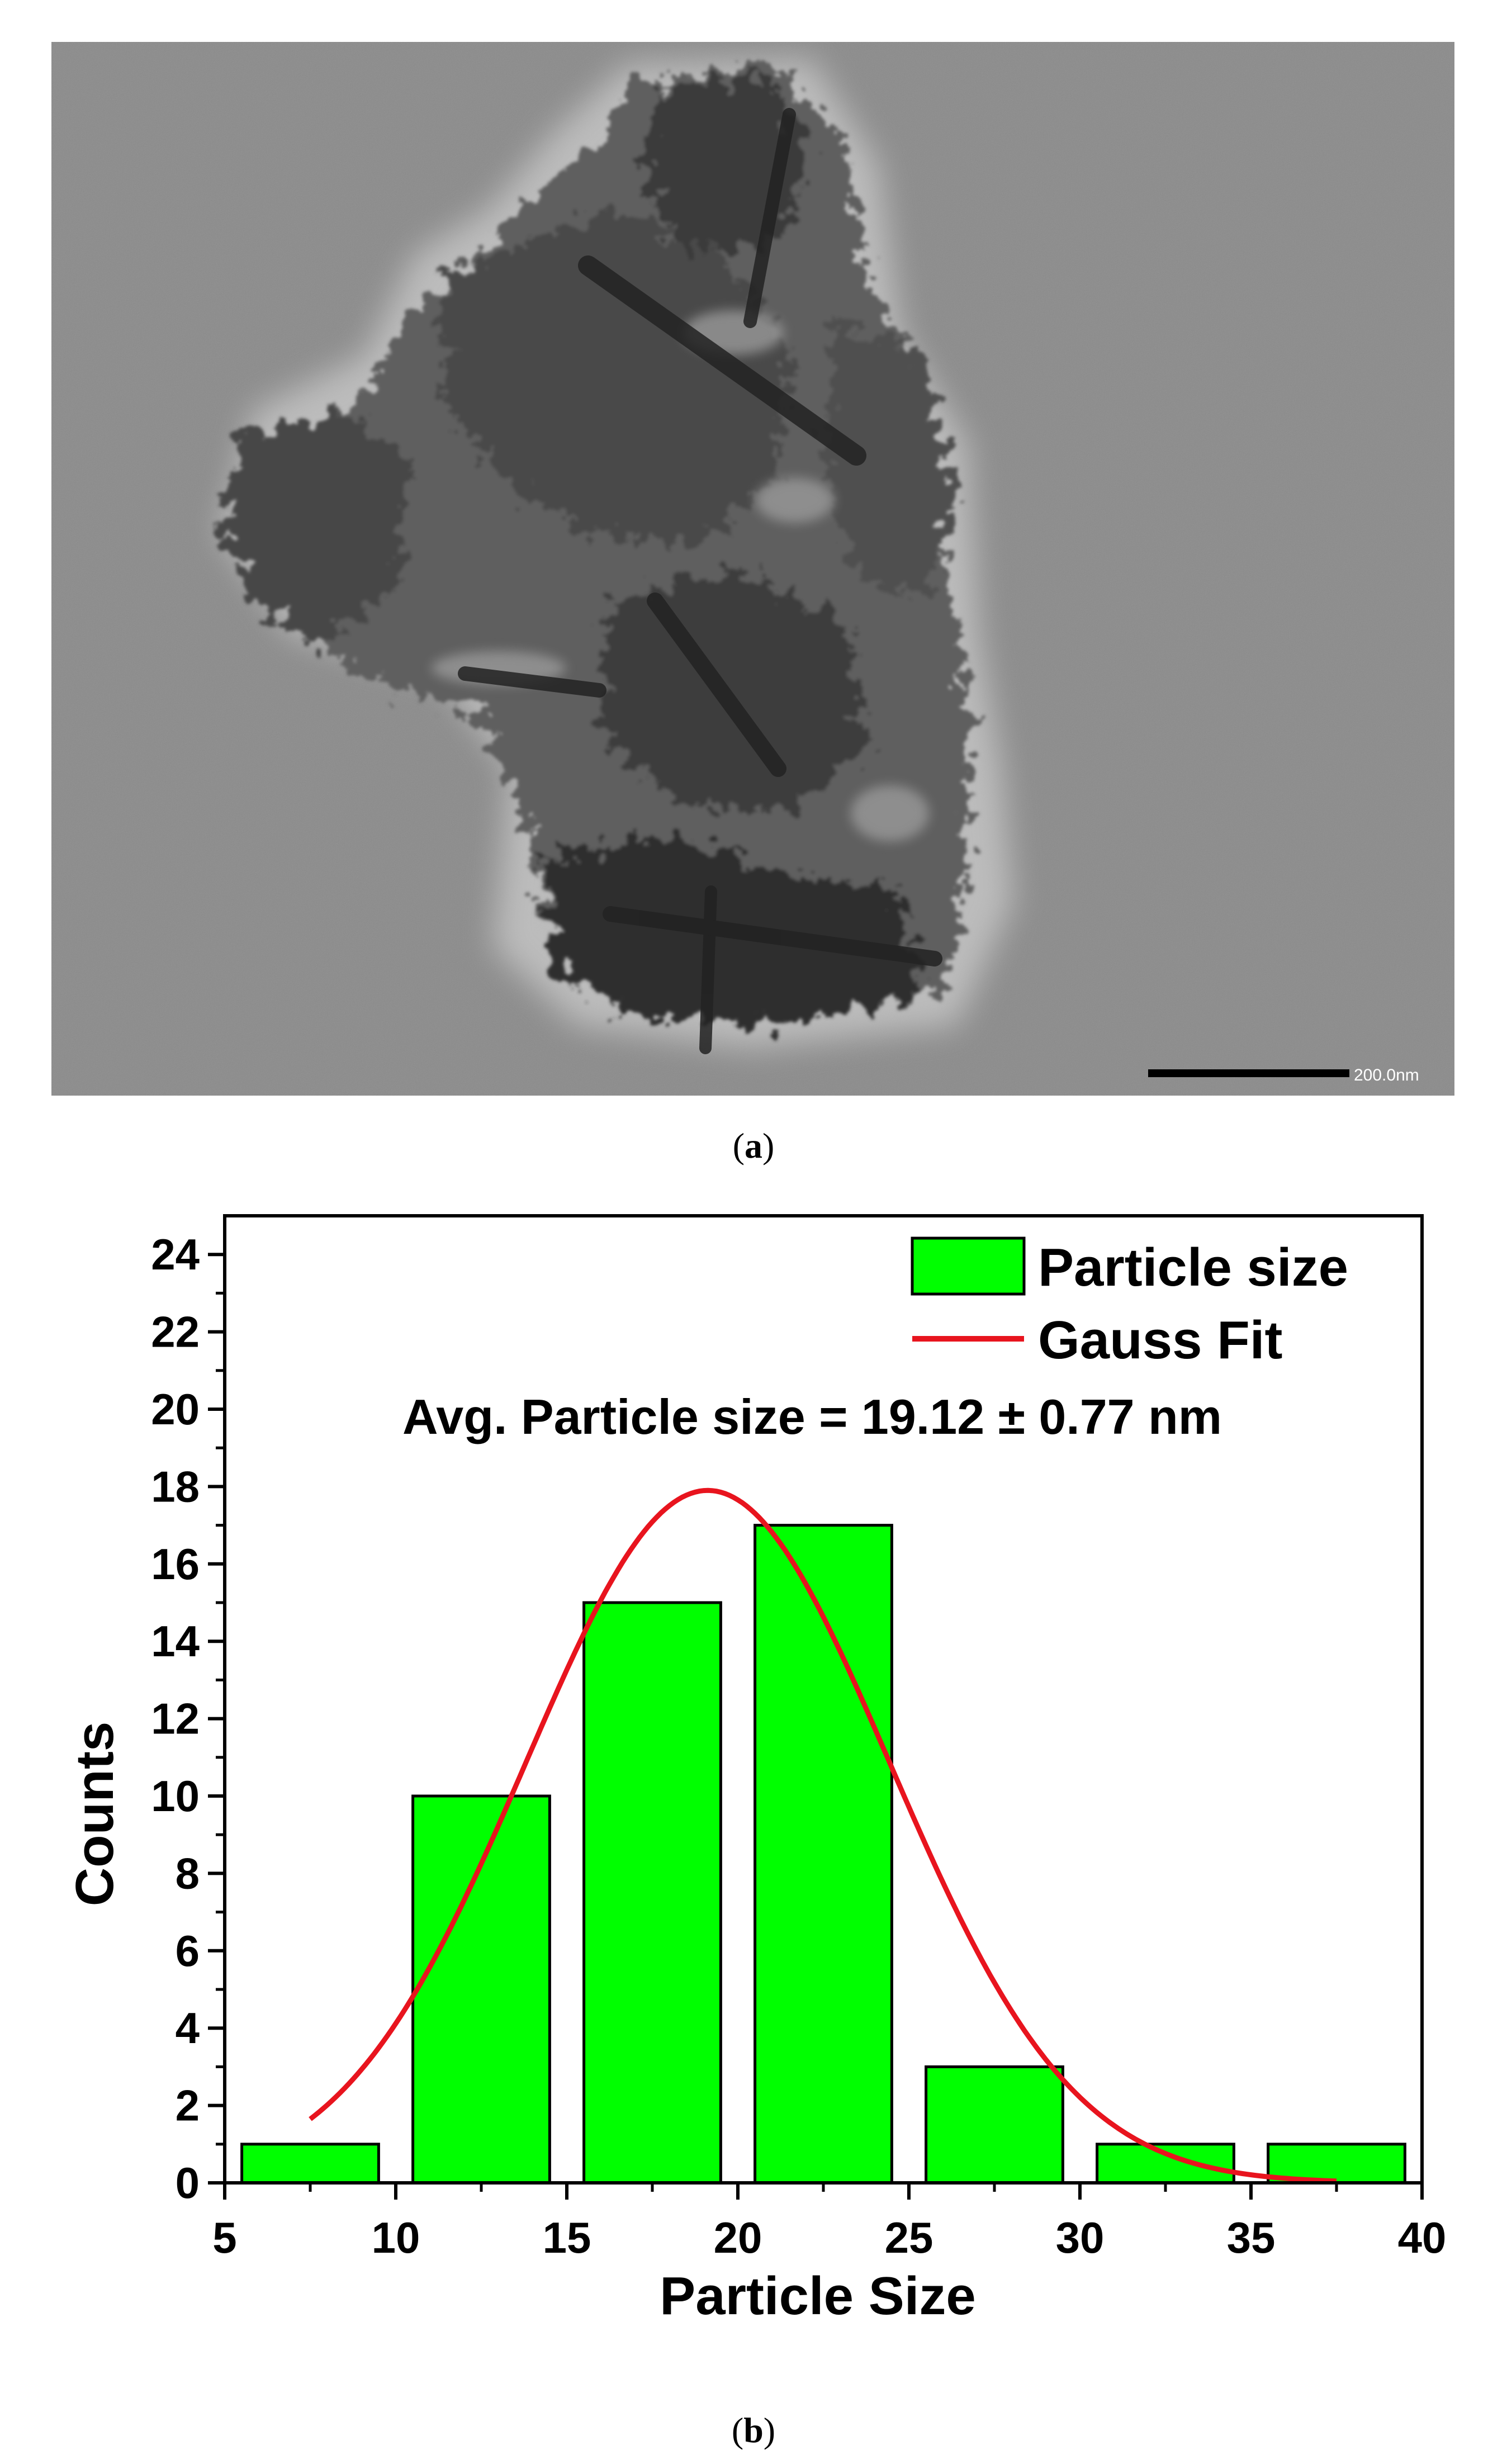  What do you see at coordinates (1422, 2237) in the screenshot?
I see `x-tick-label: 40` at bounding box center [1422, 2237].